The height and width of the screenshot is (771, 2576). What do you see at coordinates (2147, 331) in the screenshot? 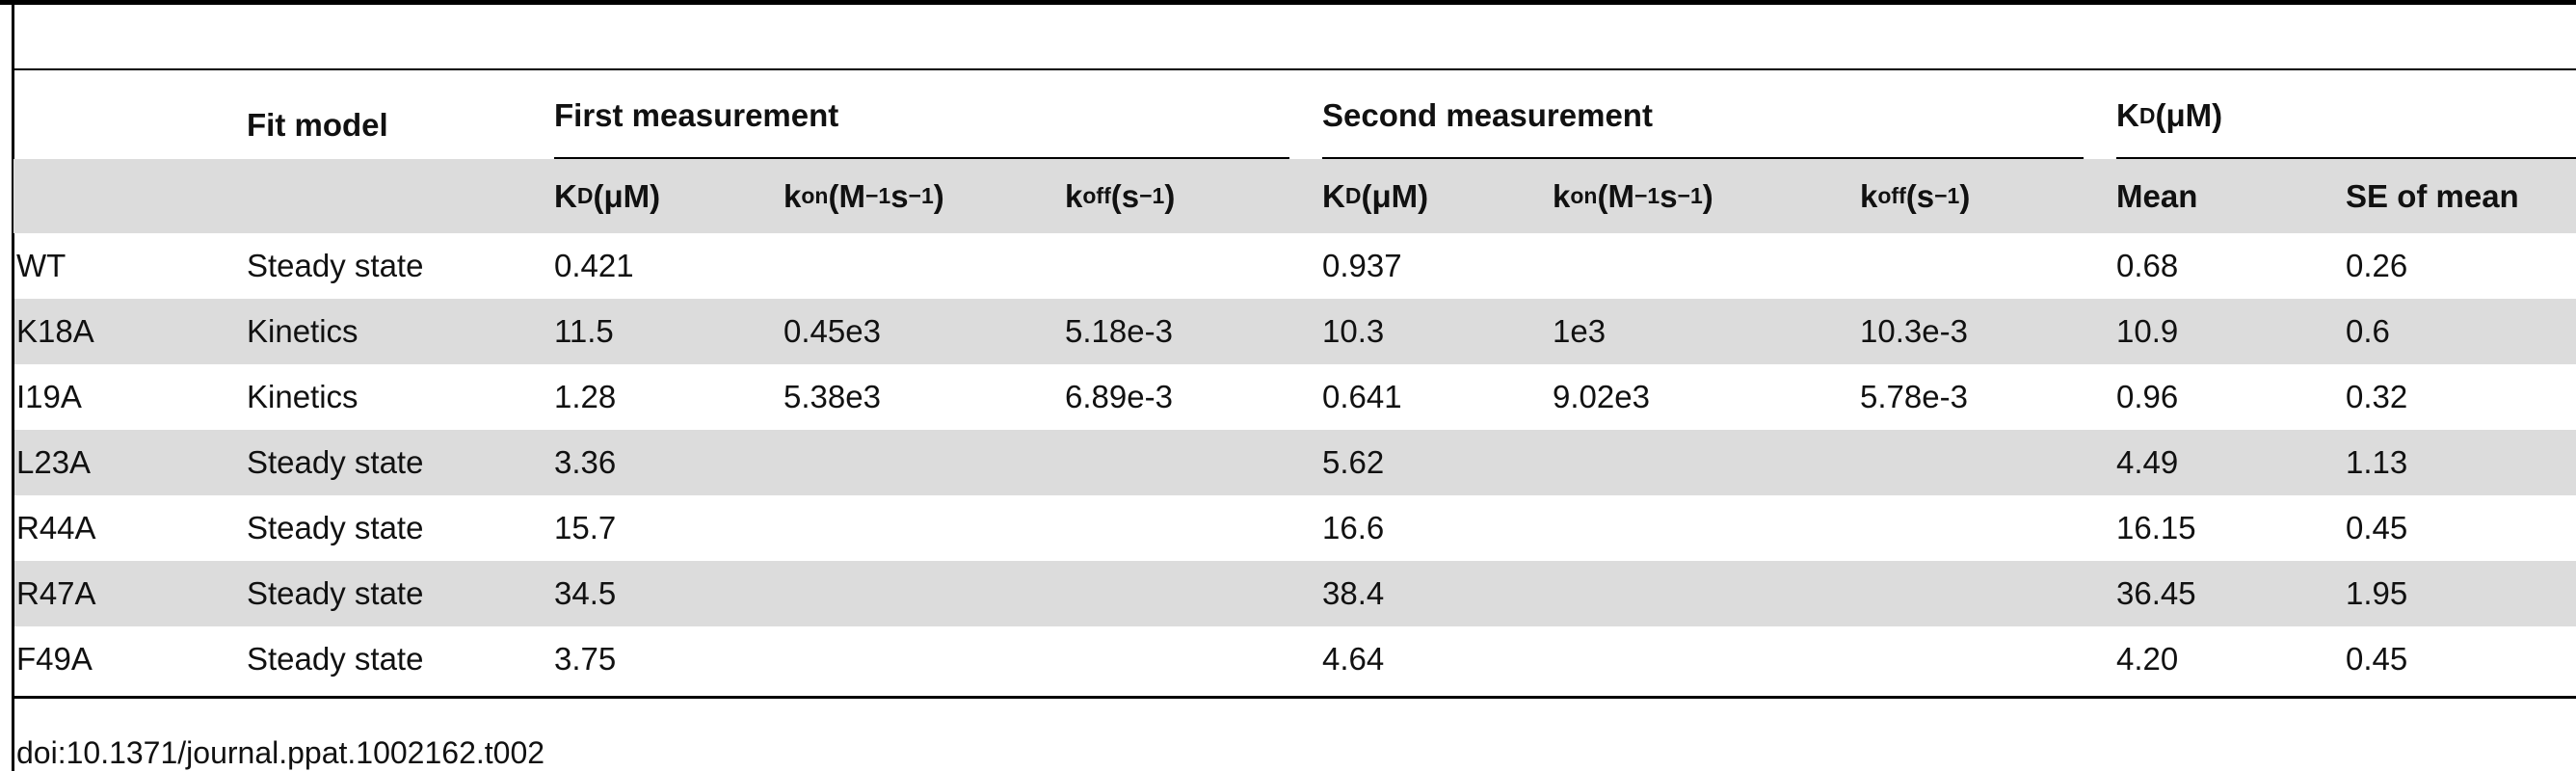
I see `table-cell: 10.9` at bounding box center [2147, 331].